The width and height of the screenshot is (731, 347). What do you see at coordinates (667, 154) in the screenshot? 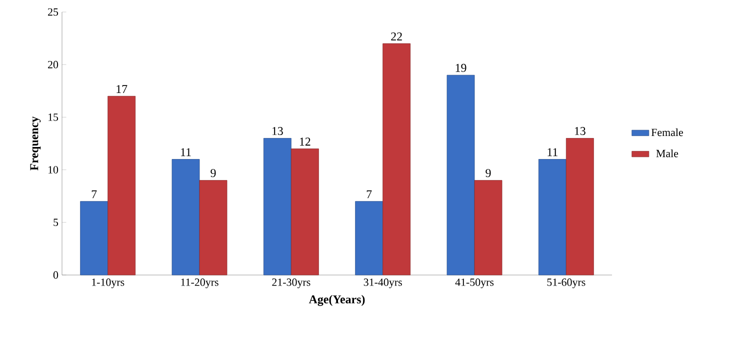
I see `legend-label: Male` at bounding box center [667, 154].